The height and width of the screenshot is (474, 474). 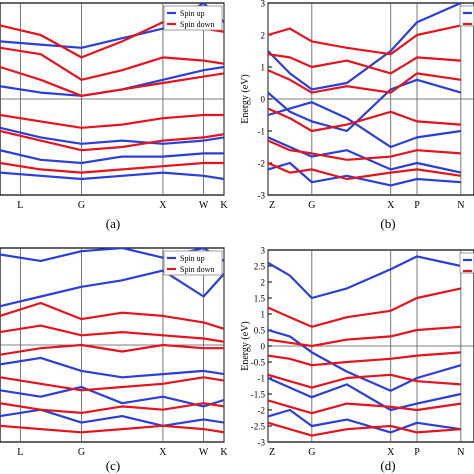 What do you see at coordinates (387, 465) in the screenshot?
I see `caption-d: (d)` at bounding box center [387, 465].